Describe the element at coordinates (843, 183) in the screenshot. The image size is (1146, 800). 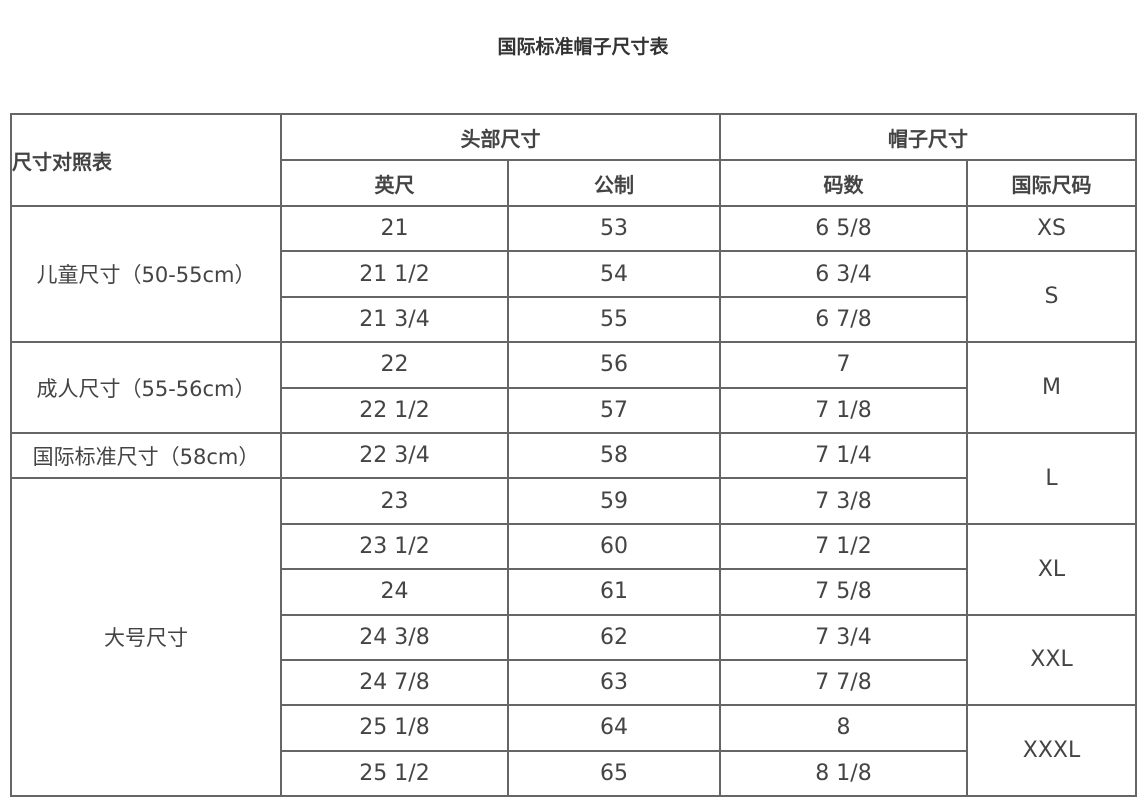
I see `hat-number-header: 码数` at that location.